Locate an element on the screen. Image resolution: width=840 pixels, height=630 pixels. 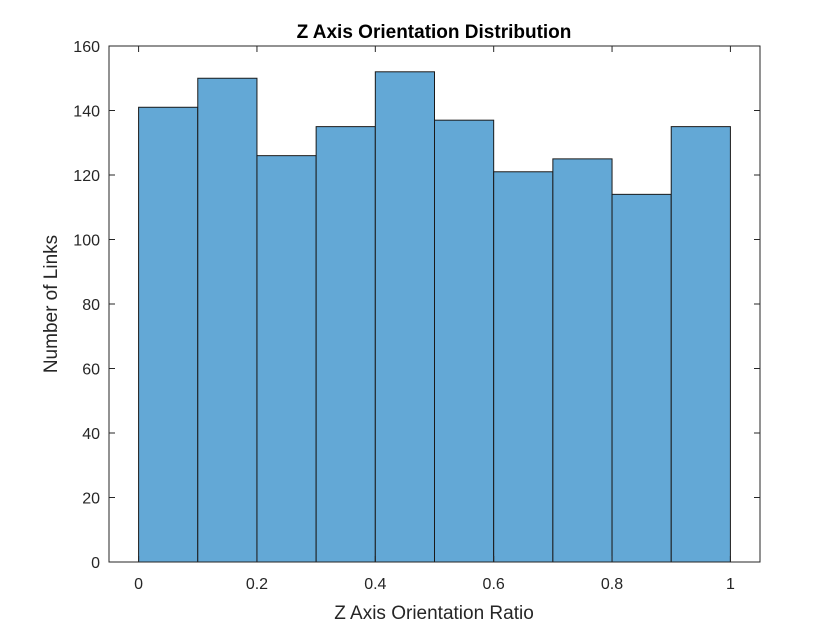
y-tick-label: 140 is located at coordinates (86, 112).